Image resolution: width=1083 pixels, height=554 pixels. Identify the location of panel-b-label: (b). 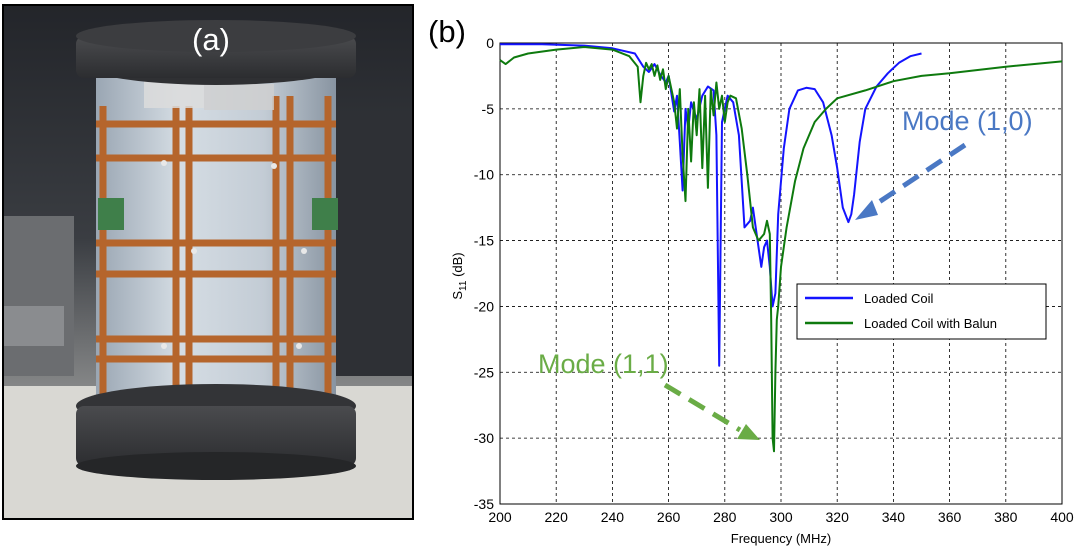
(447, 31).